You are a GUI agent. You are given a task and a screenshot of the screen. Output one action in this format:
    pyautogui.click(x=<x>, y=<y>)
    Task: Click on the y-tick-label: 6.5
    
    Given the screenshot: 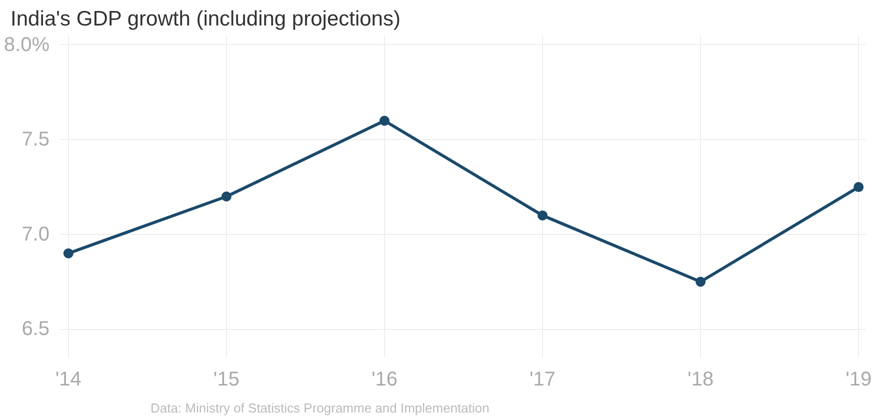 What is the action you would take?
    pyautogui.click(x=36, y=329)
    